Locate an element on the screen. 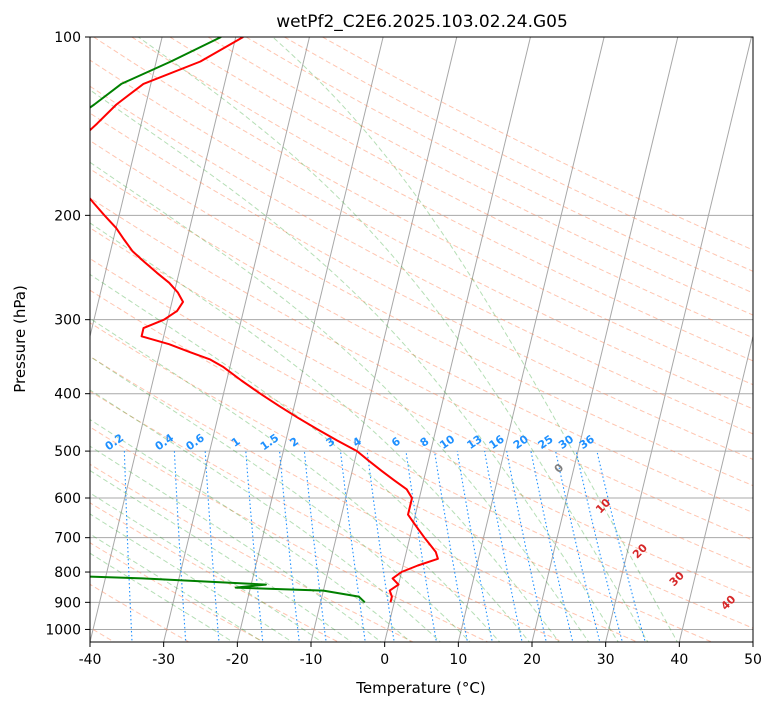 This screenshot has width=775, height=708. x-axis-label: Temperature (°C) is located at coordinates (420, 688).